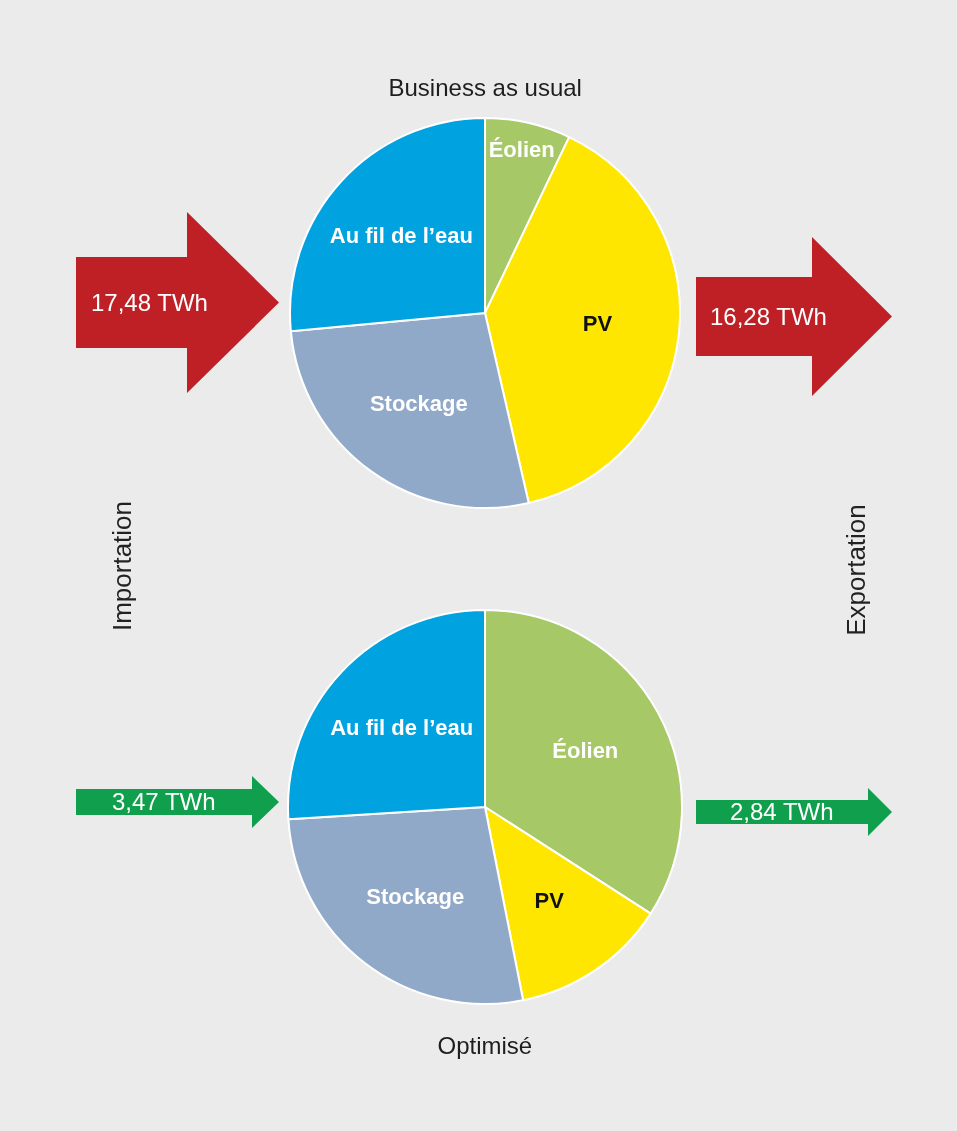  I want to click on text: Importation, so click(122, 566).